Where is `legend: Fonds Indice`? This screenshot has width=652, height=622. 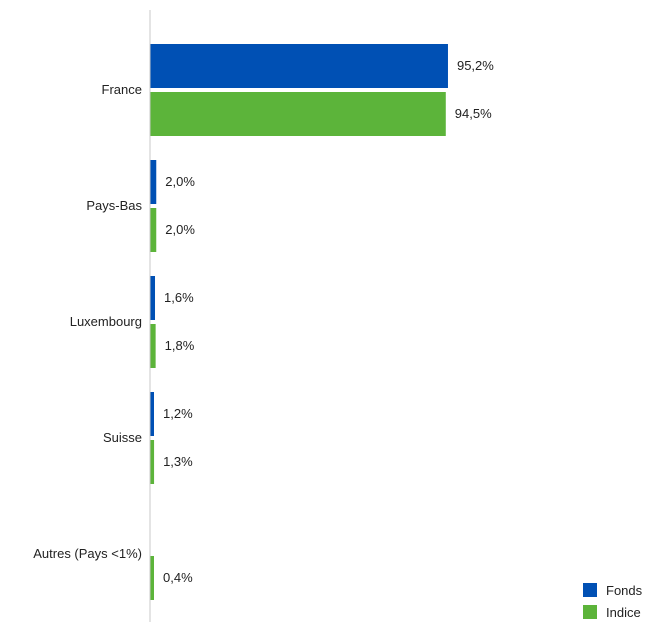
legend: Fonds Indice is located at coordinates (613, 601).